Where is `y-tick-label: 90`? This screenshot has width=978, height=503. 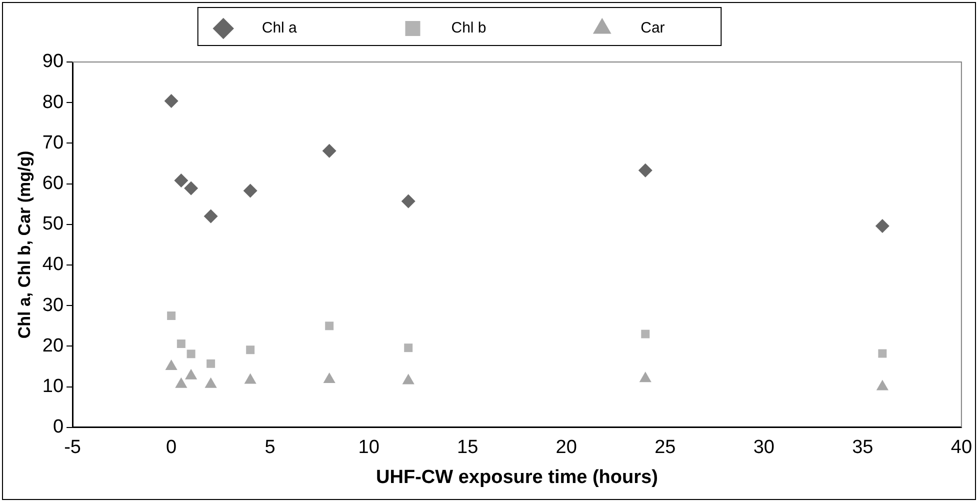 y-tick-label: 90 is located at coordinates (53, 61).